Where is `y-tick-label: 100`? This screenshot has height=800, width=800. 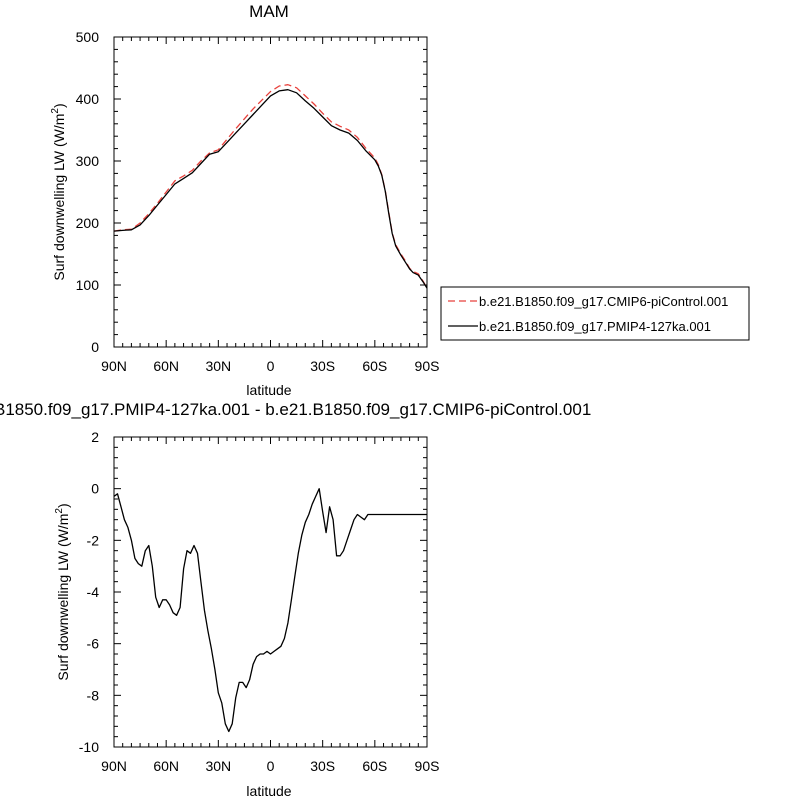
y-tick-label: 100 is located at coordinates (88, 285).